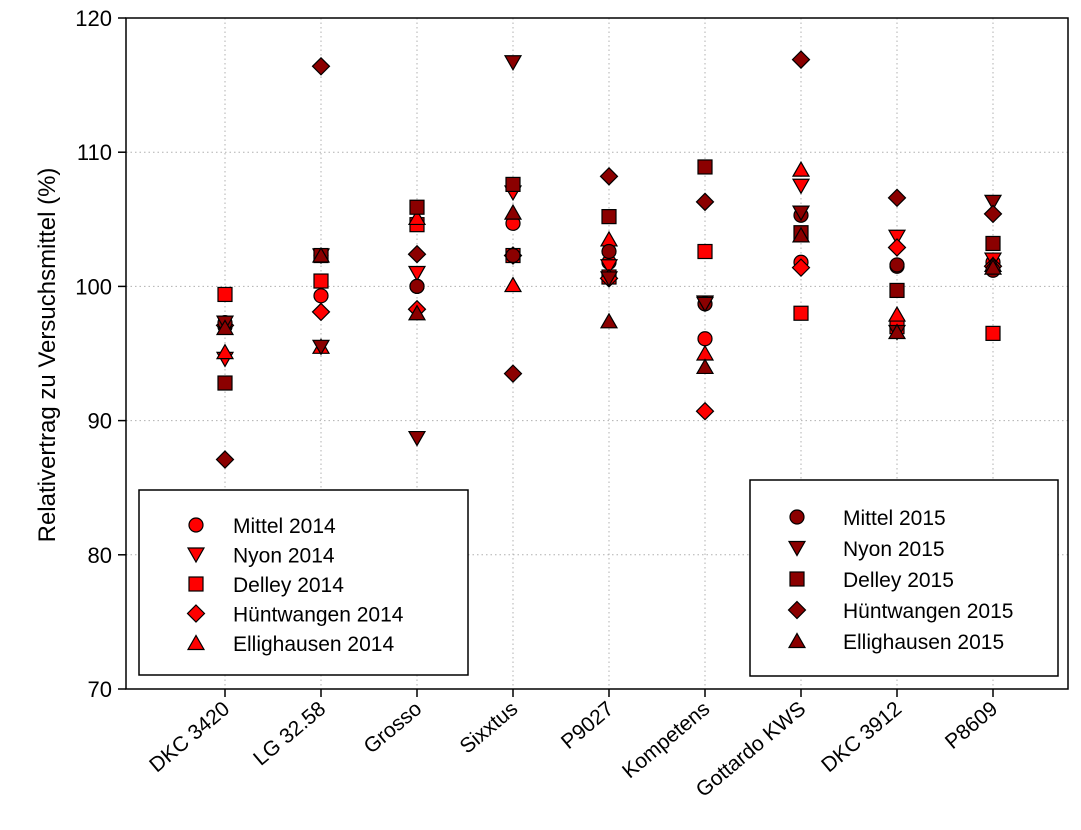  Describe the element at coordinates (971, 725) in the screenshot. I see `x-tick-label: P8609` at that location.